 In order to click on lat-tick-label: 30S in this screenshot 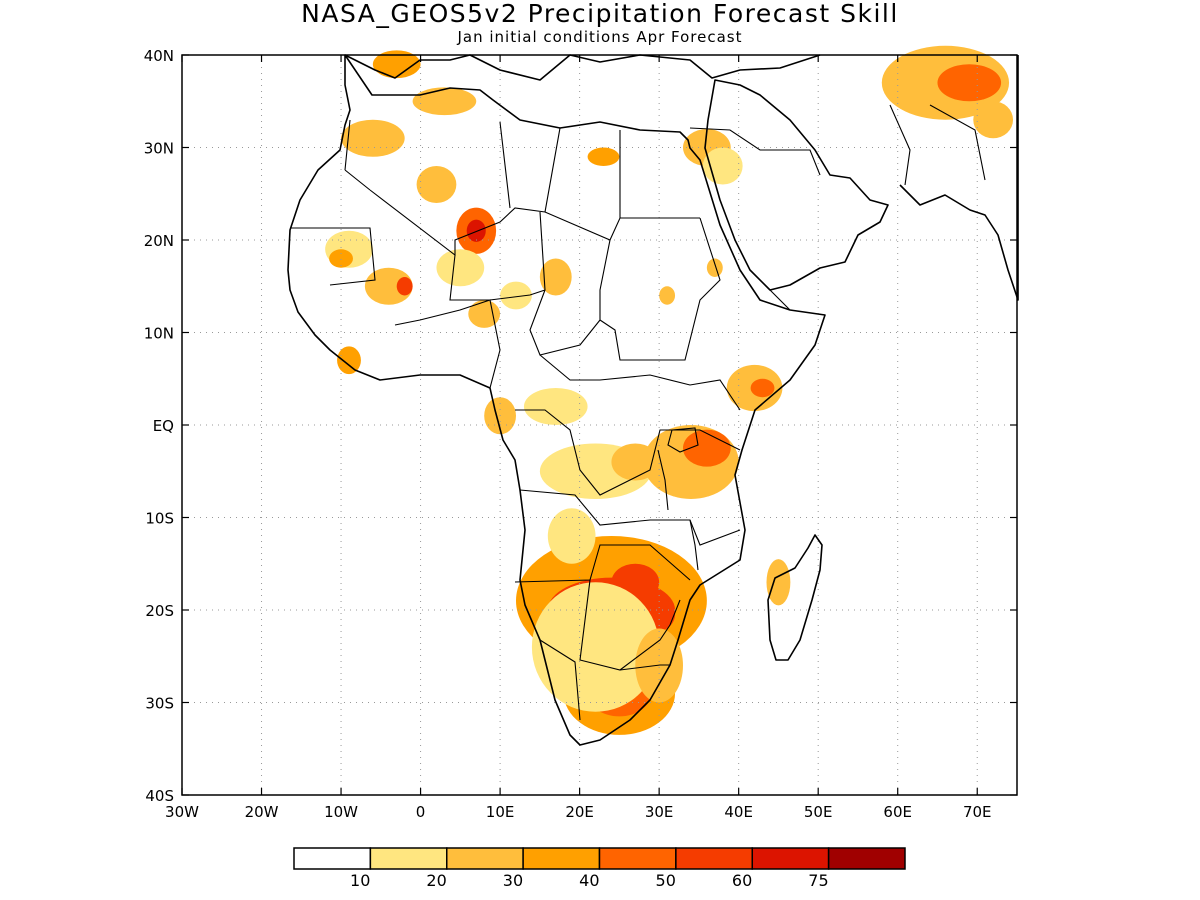, I will do `click(159, 704)`.